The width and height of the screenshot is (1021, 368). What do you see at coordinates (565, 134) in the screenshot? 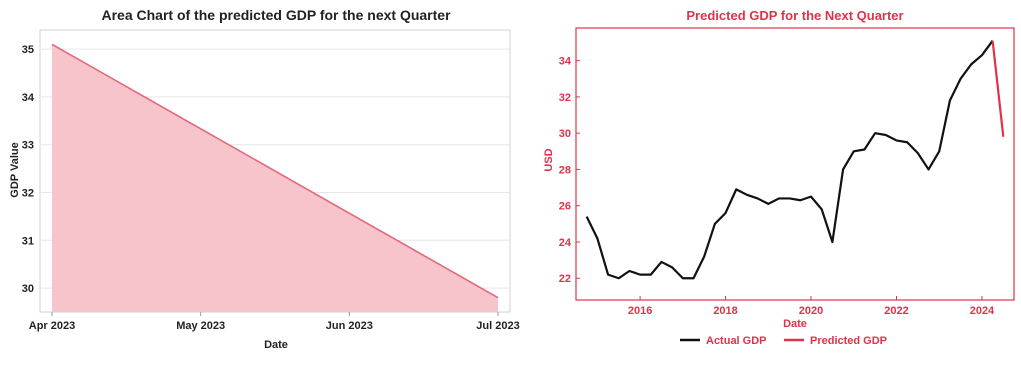
I see `right-y-tick-4: 30` at bounding box center [565, 134].